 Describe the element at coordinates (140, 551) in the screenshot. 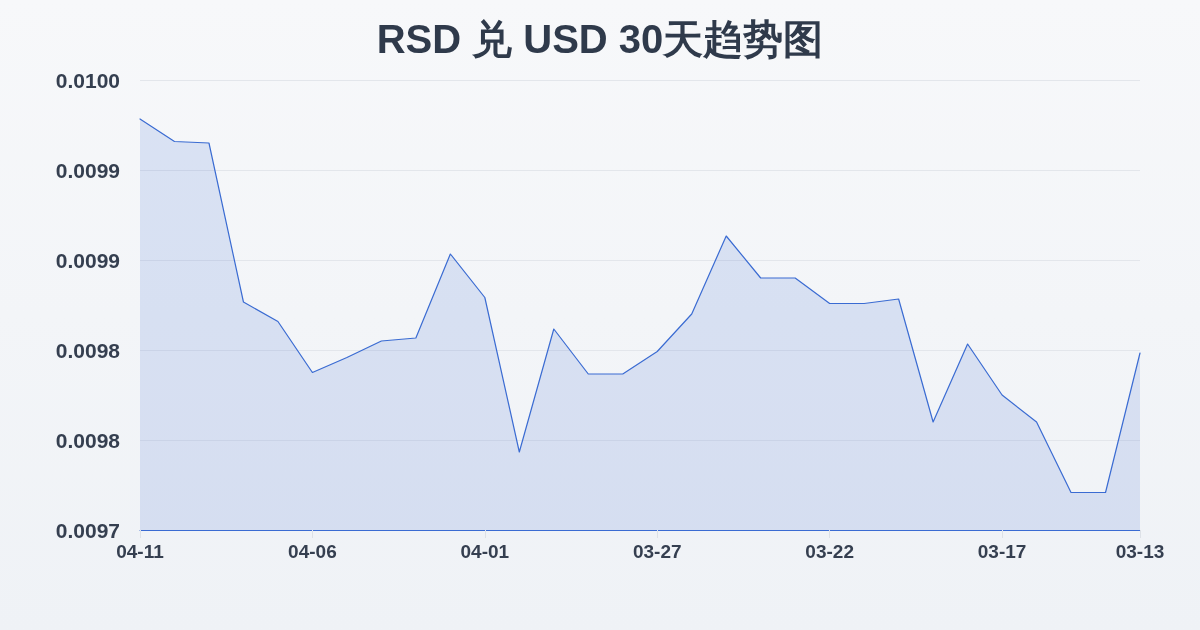

I see `x-tick-label: 04-11` at that location.